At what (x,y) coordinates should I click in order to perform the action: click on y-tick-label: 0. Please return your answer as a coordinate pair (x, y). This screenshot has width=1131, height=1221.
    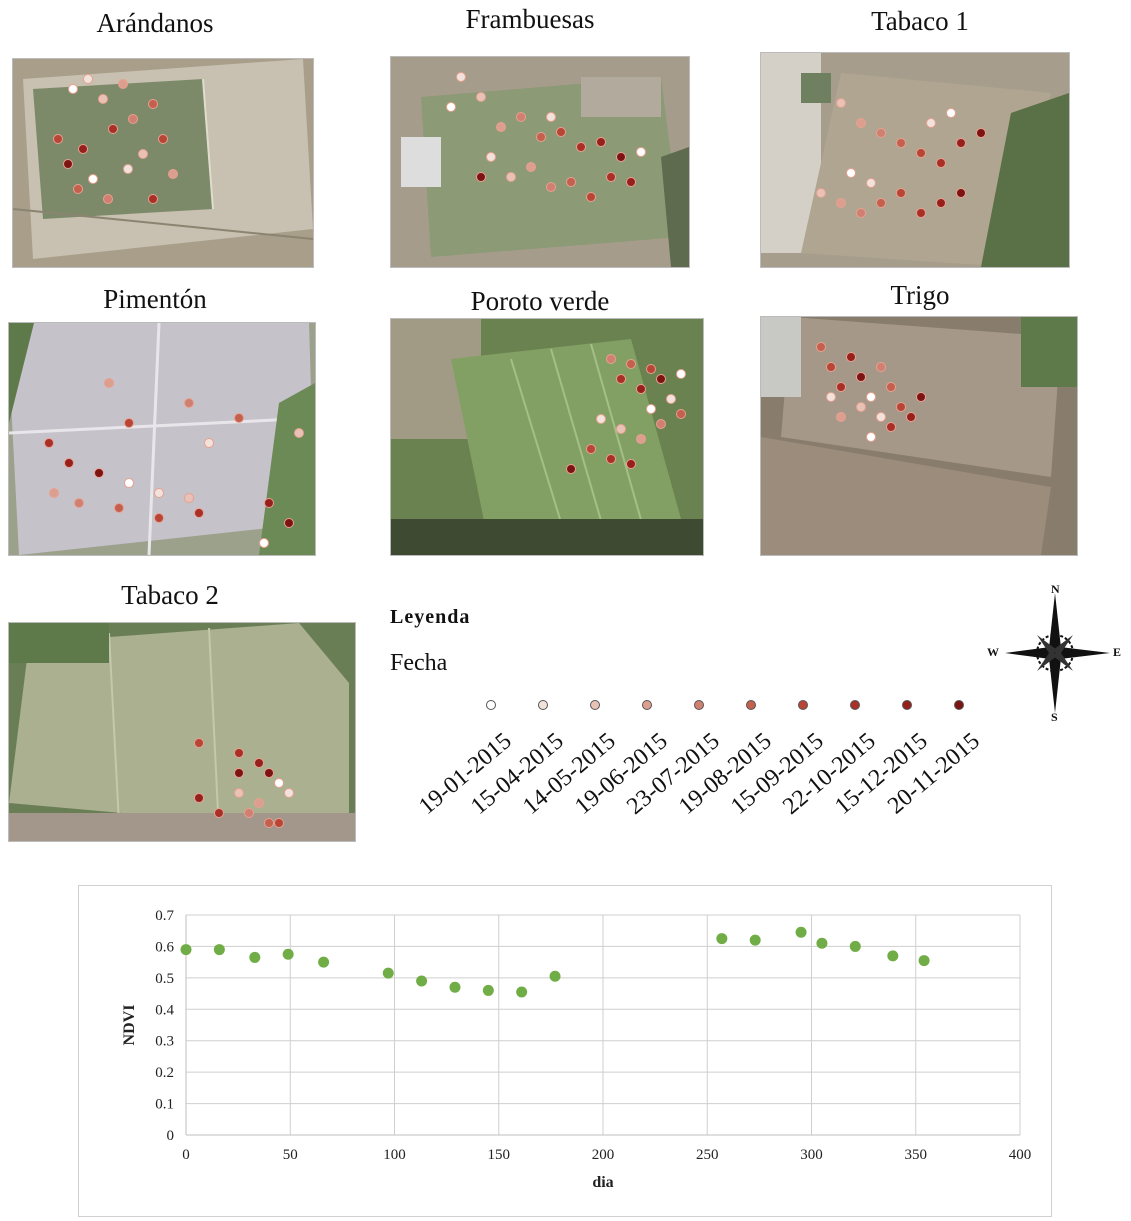
    Looking at the image, I should click on (171, 1136).